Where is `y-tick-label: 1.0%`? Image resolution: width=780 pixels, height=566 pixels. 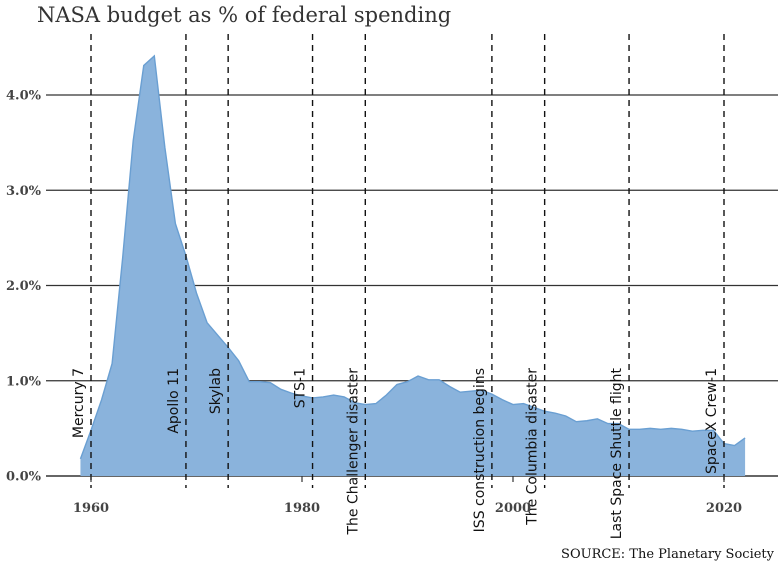
y-tick-label: 1.0% is located at coordinates (24, 381).